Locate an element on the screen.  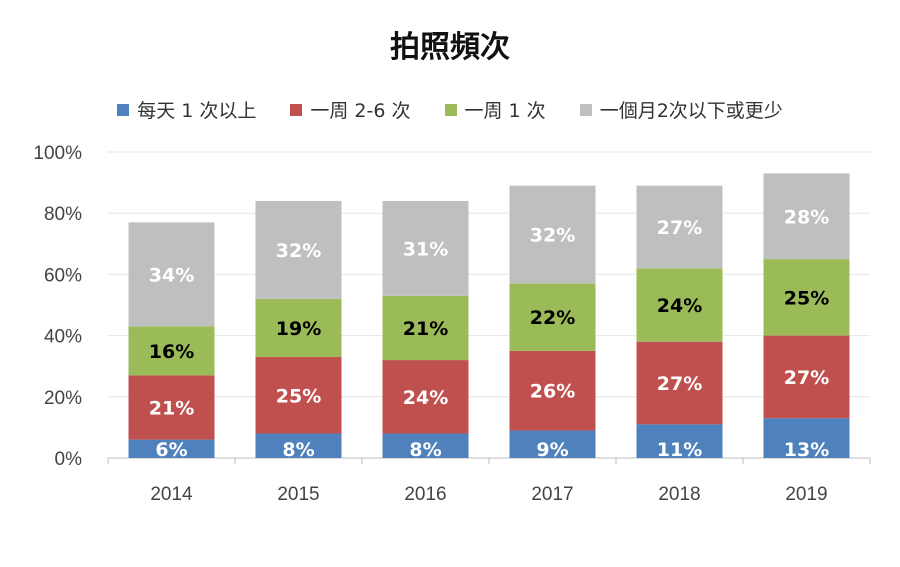
legend-item-daily: 每天 1 次以上 is located at coordinates (186, 109).